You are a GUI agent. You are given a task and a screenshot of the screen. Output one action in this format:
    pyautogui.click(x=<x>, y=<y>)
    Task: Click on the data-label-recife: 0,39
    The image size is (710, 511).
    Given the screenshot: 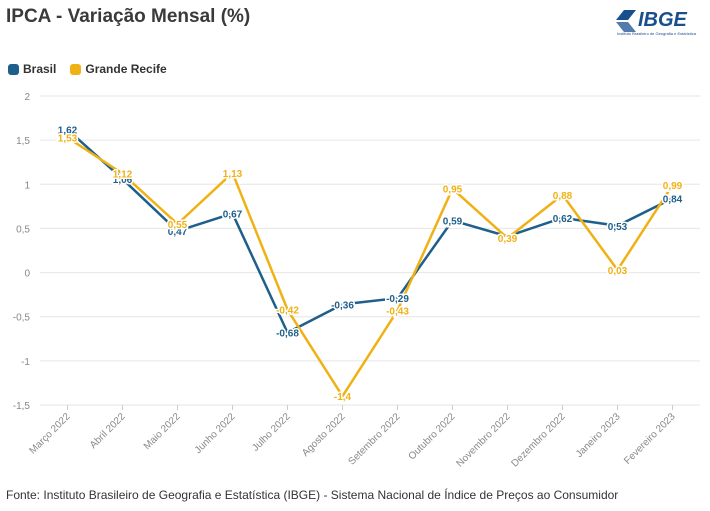 What is the action you would take?
    pyautogui.click(x=508, y=239)
    